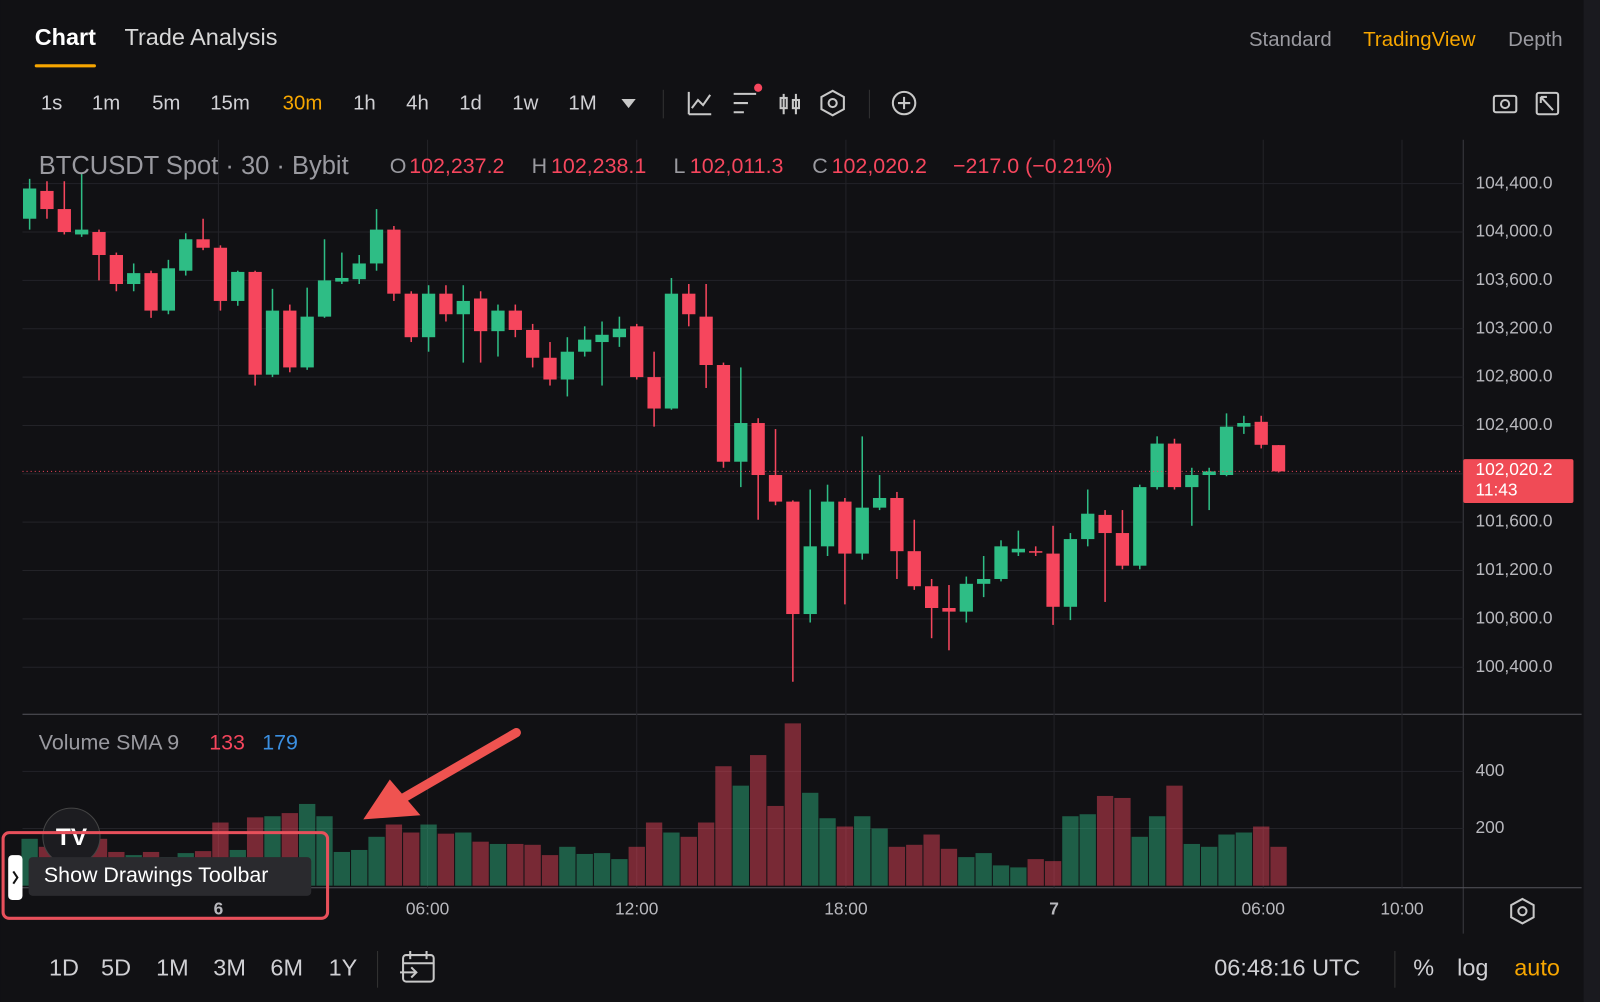 The width and height of the screenshot is (1600, 1002). Describe the element at coordinates (525, 103) in the screenshot. I see `interval: 1w` at that location.